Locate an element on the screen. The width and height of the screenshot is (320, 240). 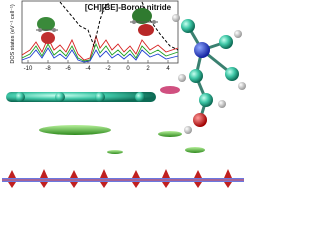
x-tick-label: 4 is located at coordinates (168, 69).